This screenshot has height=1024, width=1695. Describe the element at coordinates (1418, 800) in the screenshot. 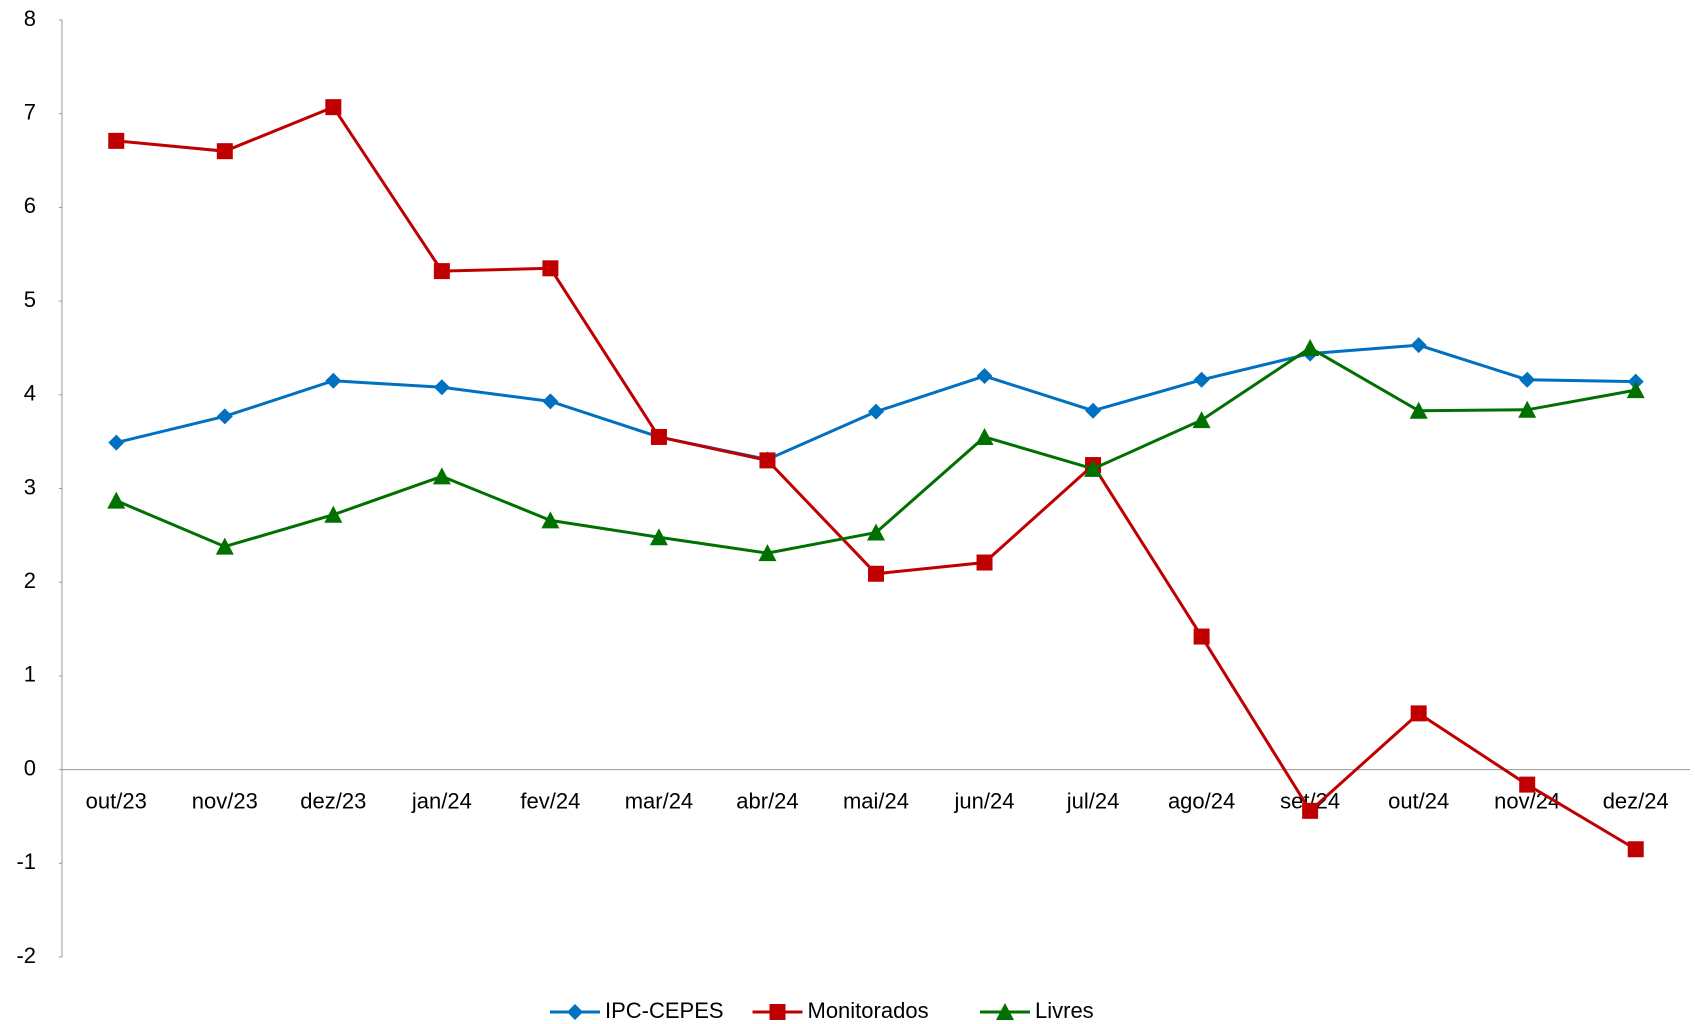

I see `x-tick-label: out/24` at that location.